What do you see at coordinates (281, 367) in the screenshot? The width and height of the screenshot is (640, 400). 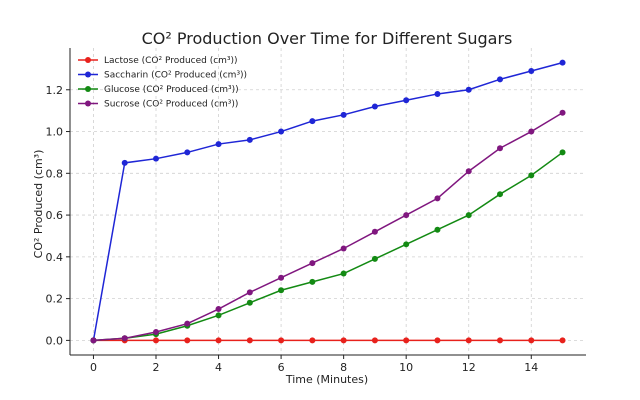 I see `x-tick-label: 6` at bounding box center [281, 367].